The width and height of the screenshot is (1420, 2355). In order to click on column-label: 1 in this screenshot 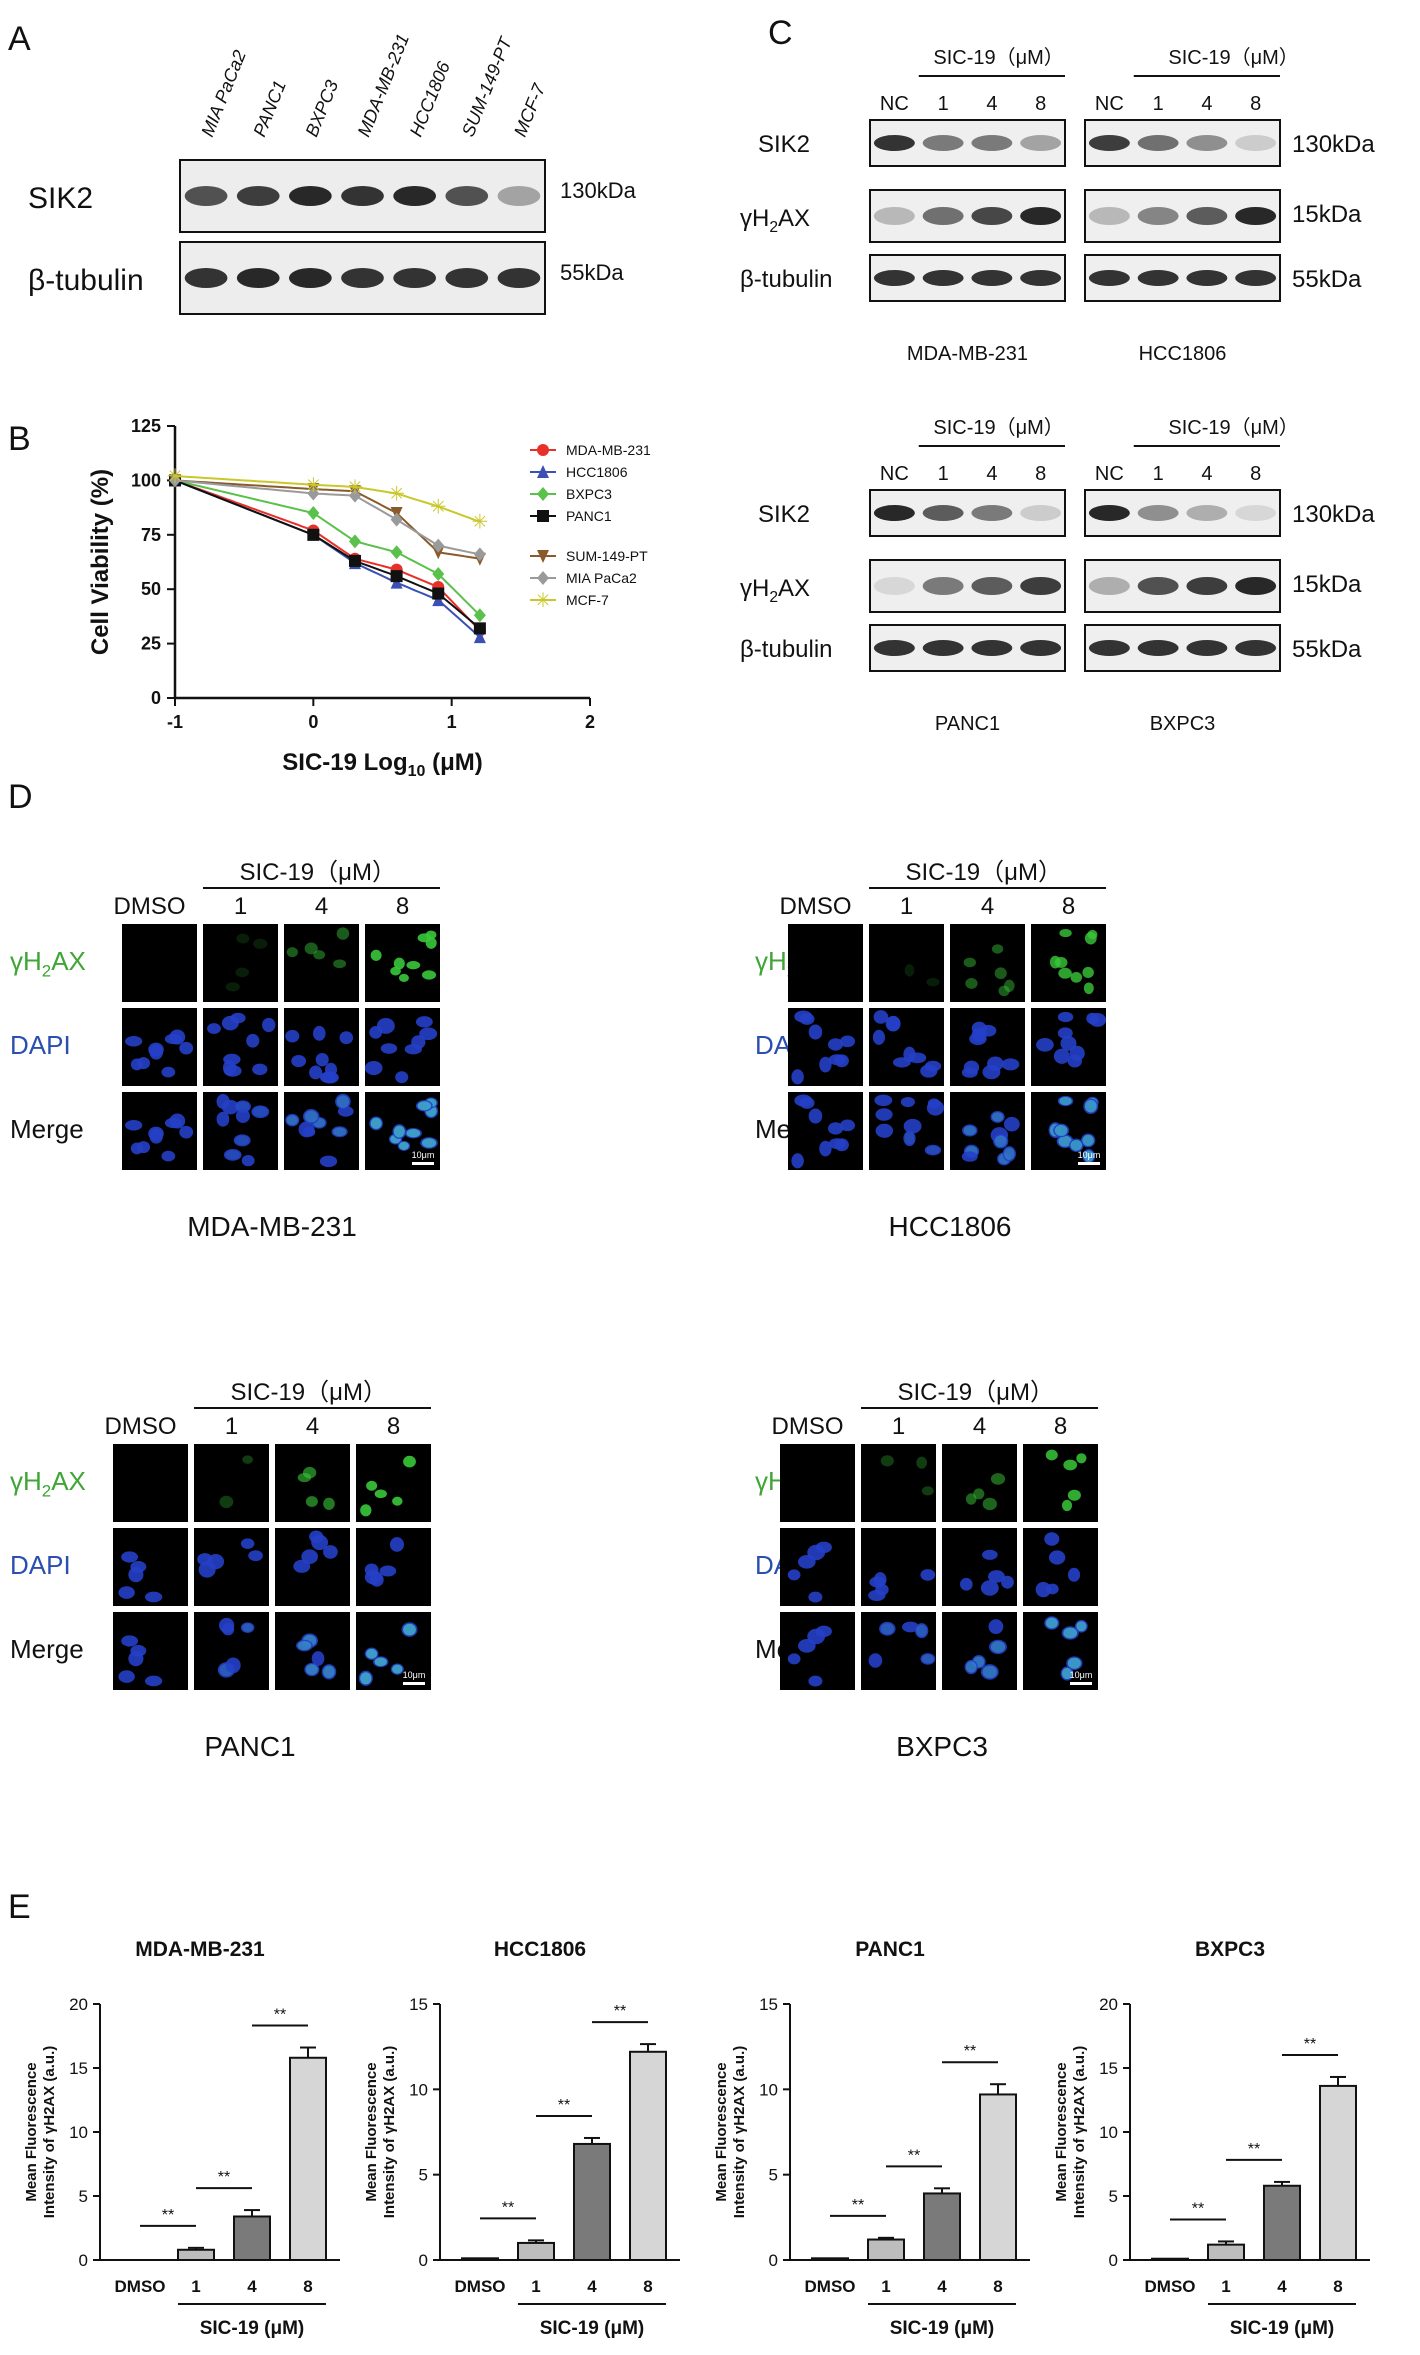, I will do `click(906, 906)`.